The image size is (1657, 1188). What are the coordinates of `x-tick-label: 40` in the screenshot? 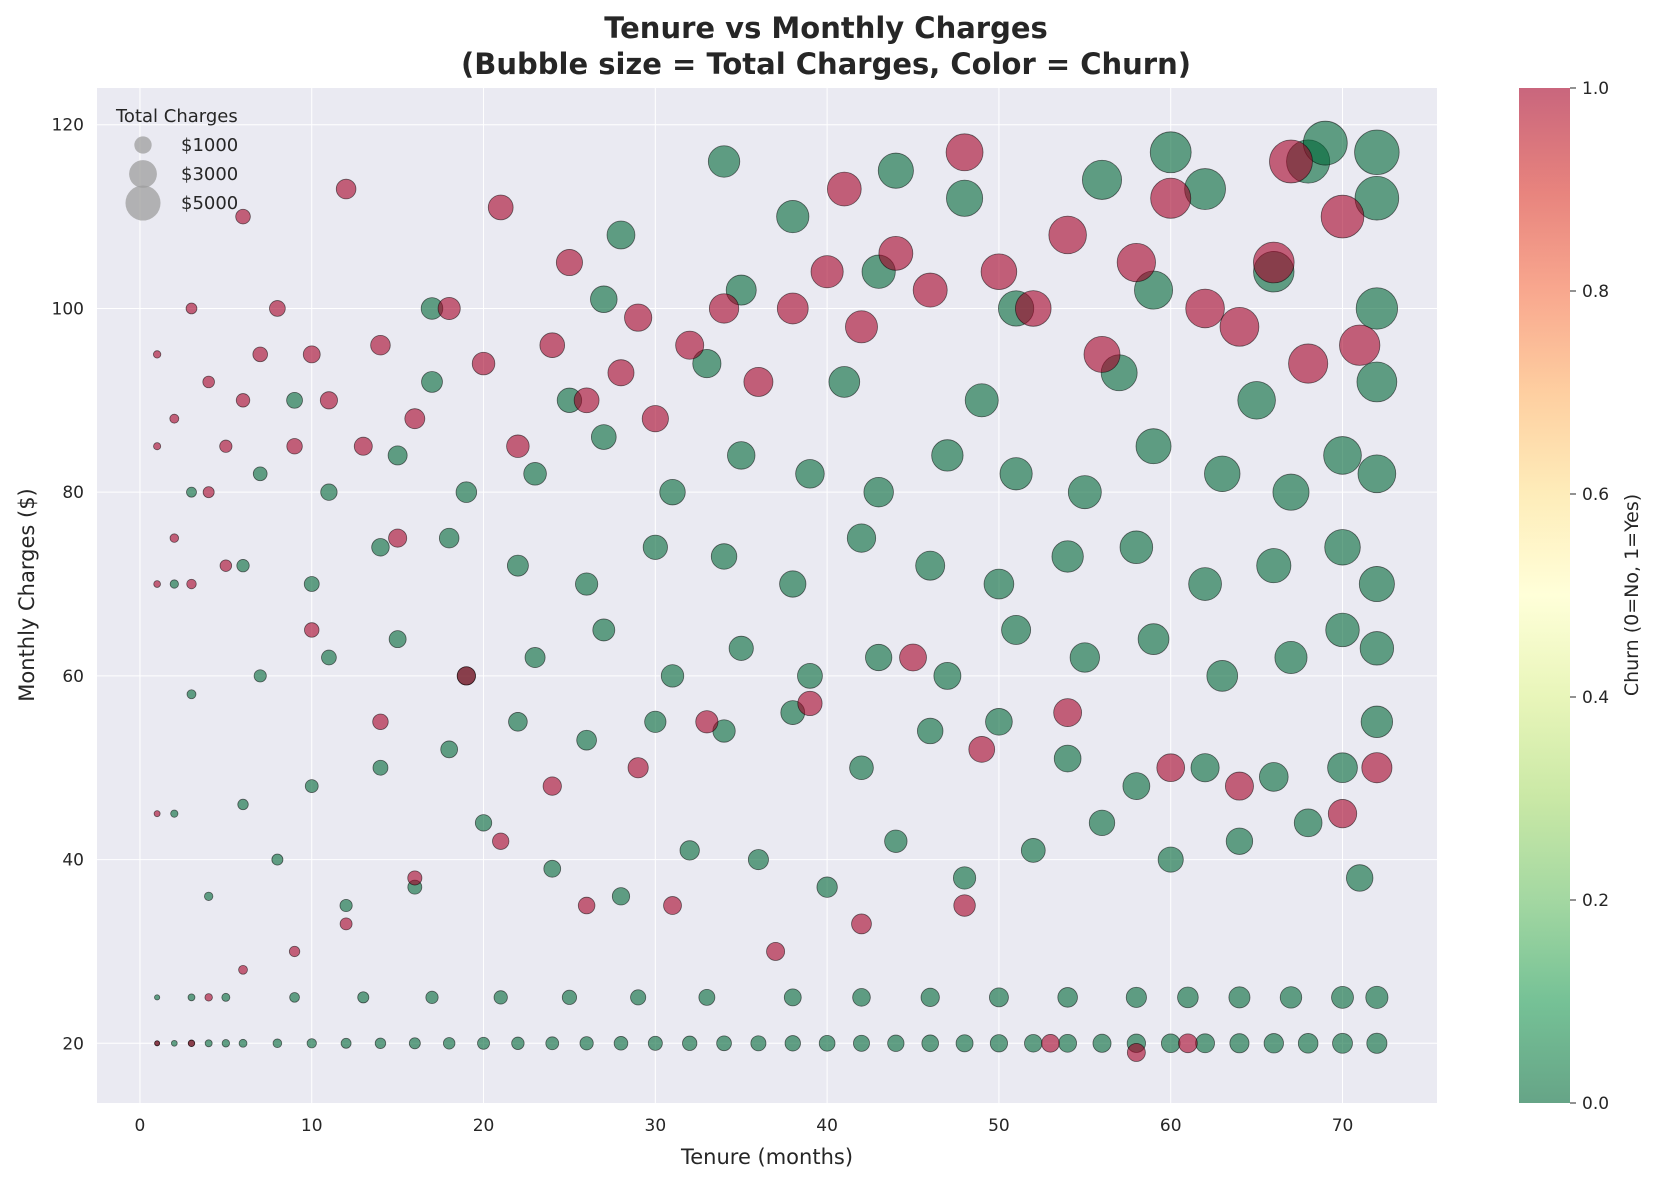 It's located at (827, 1126).